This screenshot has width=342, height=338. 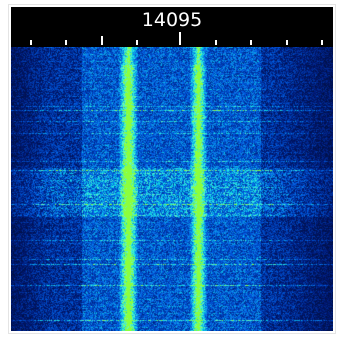 I want to click on frequency-scale: 14095, so click(x=172, y=27).